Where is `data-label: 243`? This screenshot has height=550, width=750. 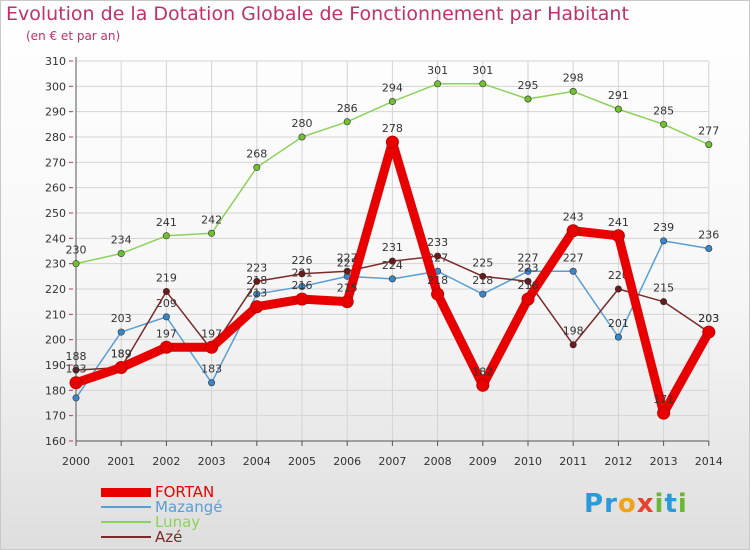
data-label: 243 is located at coordinates (573, 217).